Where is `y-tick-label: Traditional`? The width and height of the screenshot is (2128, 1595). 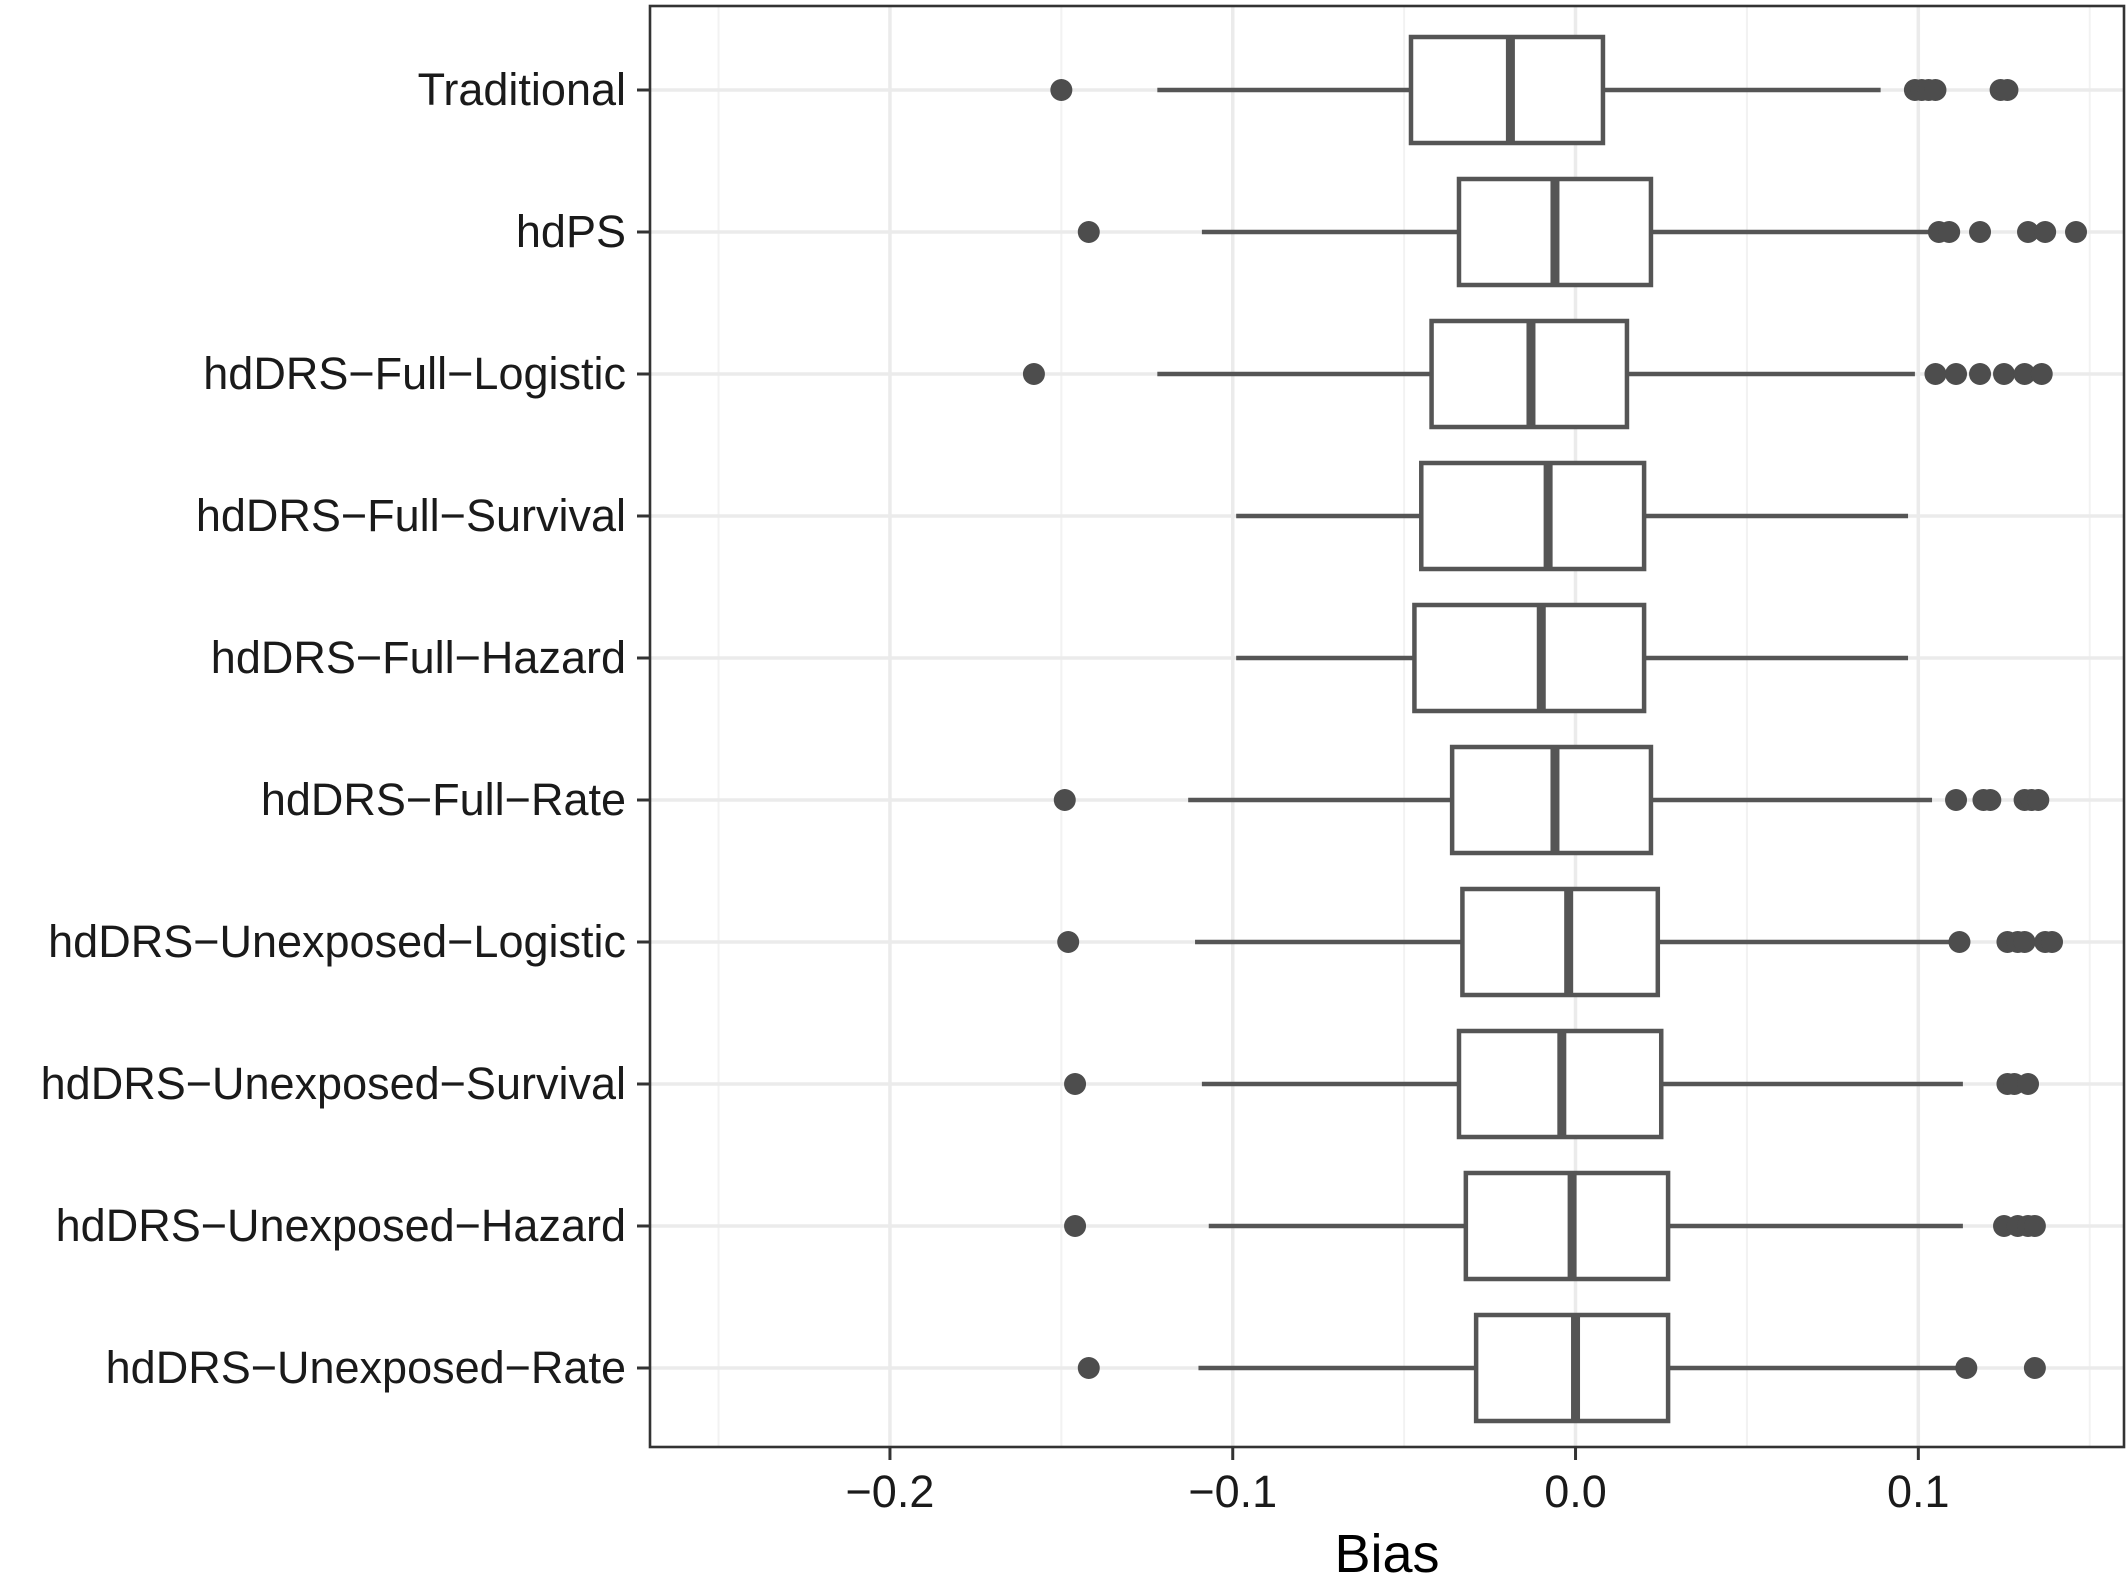 y-tick-label: Traditional is located at coordinates (522, 89).